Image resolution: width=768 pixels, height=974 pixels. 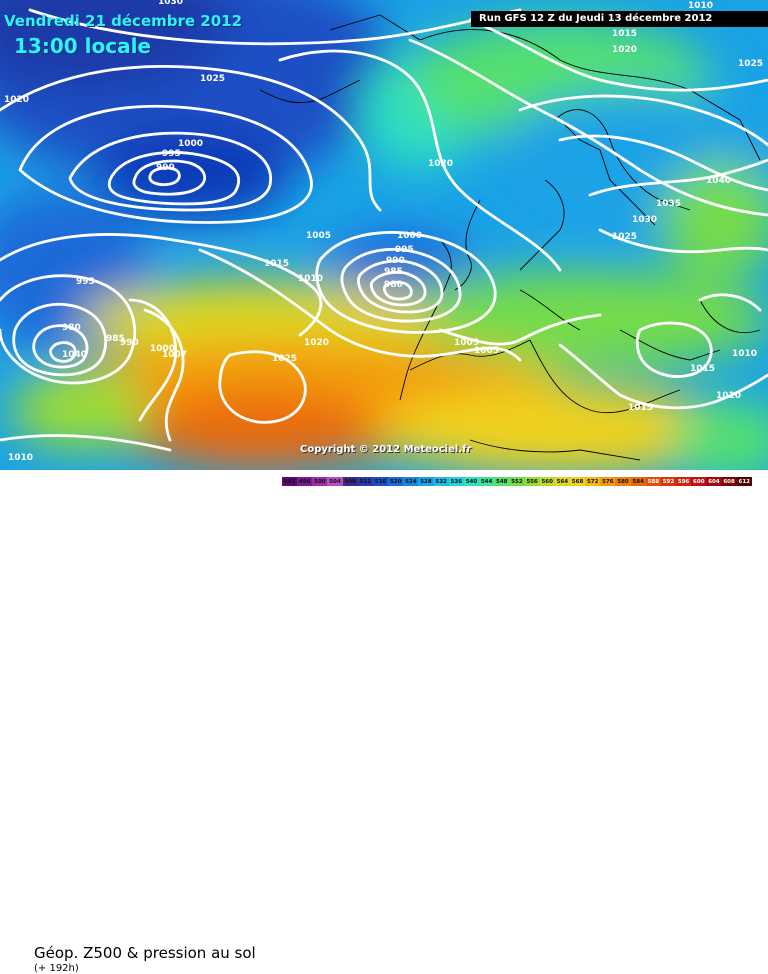 I want to click on scale-label: 512, so click(x=365, y=482).